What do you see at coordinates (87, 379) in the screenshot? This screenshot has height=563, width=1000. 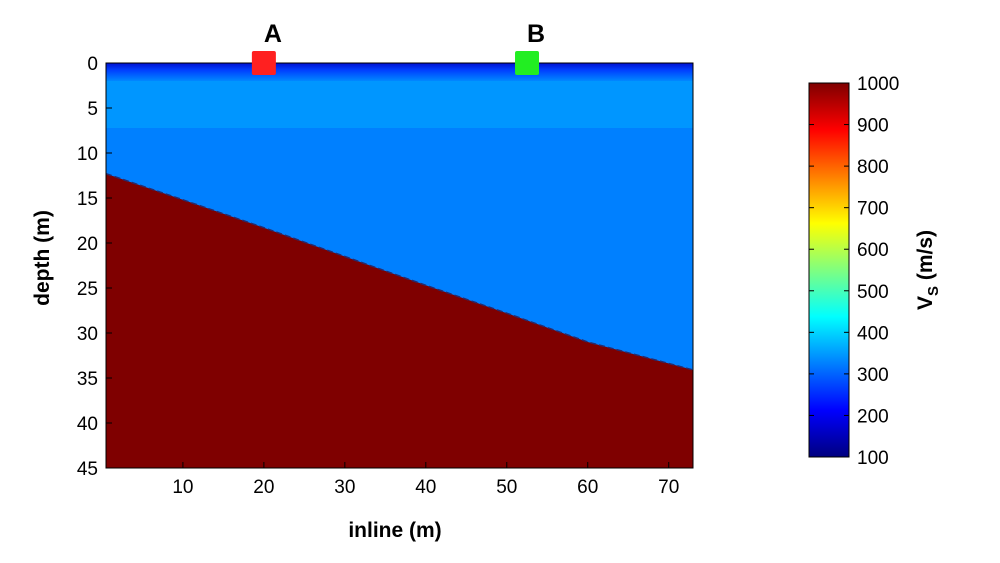 I see `y-tick-label: 35` at bounding box center [87, 379].